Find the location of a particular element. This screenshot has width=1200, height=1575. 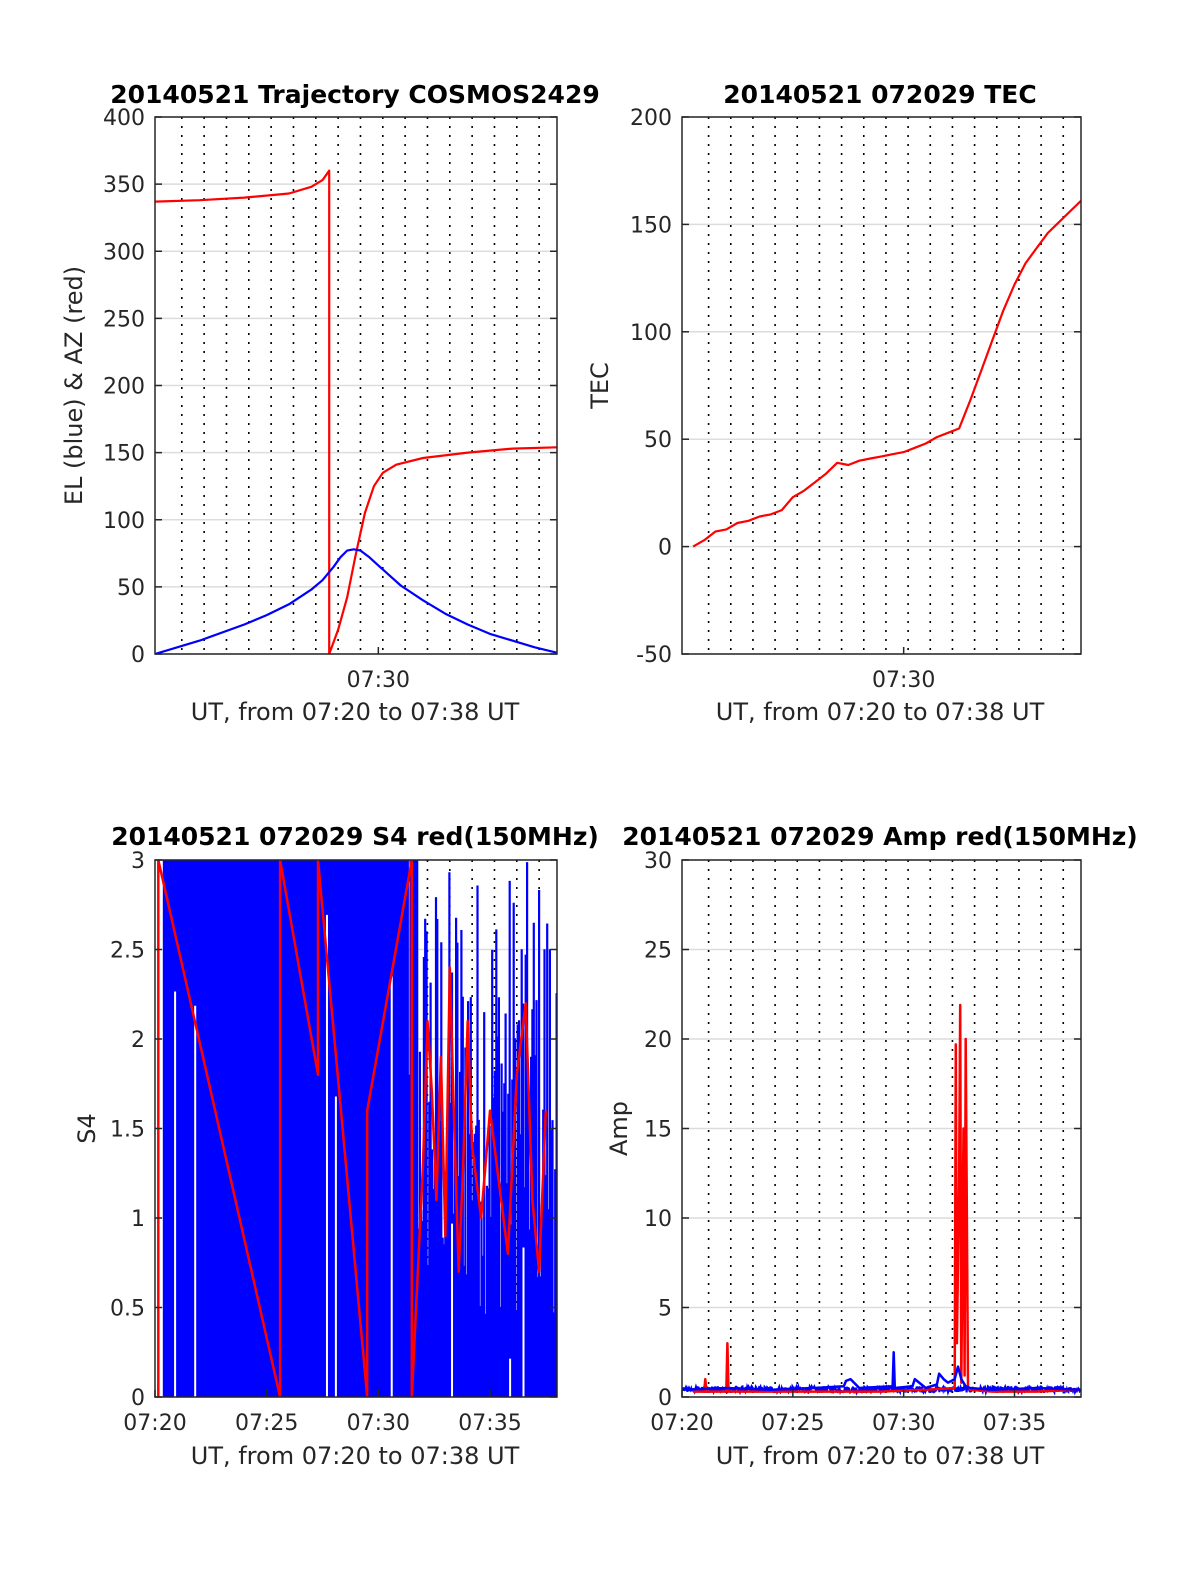

y-tick-label: 350 is located at coordinates (124, 185).